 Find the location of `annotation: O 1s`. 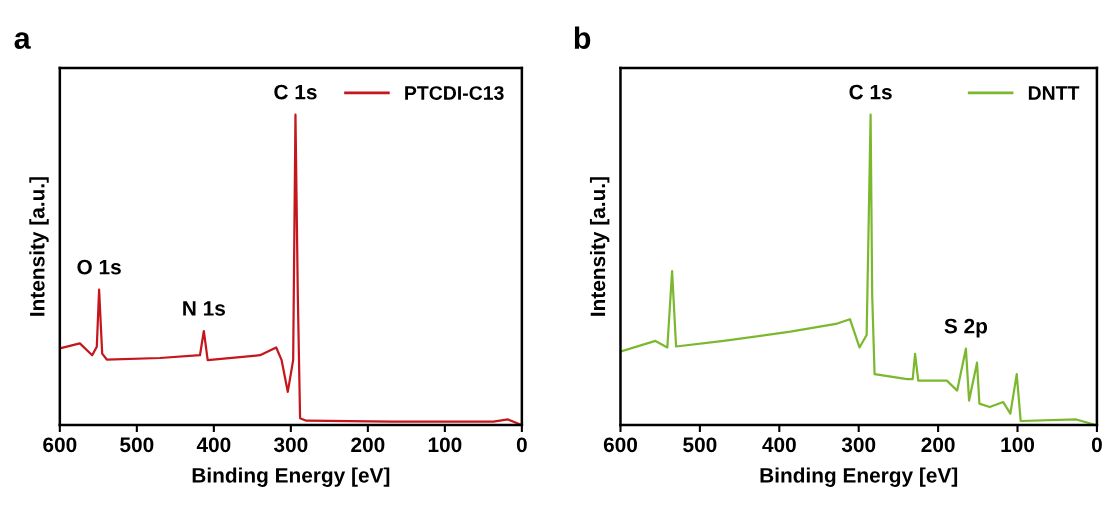

annotation: O 1s is located at coordinates (99, 267).